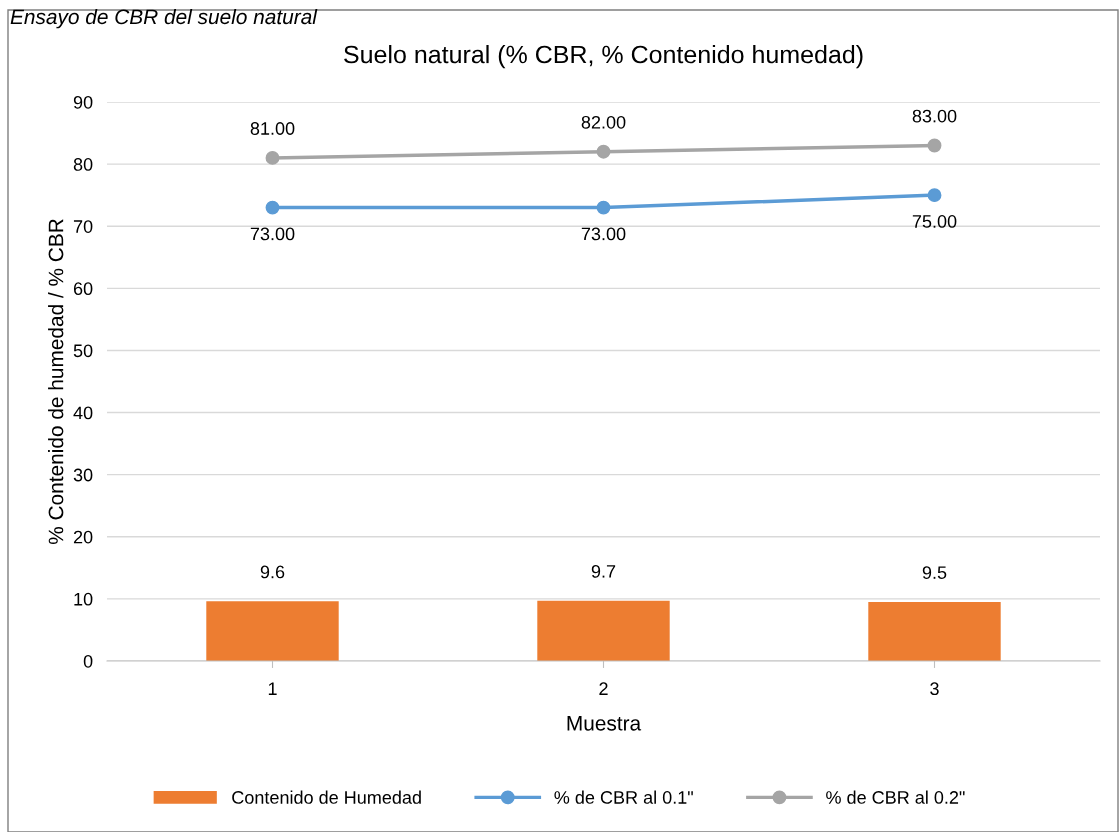  I want to click on x-tick-label: 3, so click(934, 689).